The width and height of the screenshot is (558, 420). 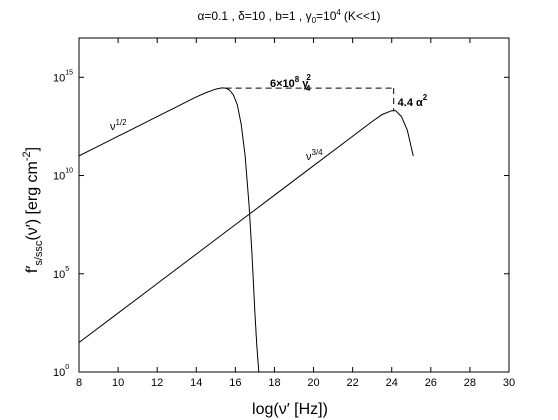 I want to click on y-title-prime: ′, so click(x=32, y=267).